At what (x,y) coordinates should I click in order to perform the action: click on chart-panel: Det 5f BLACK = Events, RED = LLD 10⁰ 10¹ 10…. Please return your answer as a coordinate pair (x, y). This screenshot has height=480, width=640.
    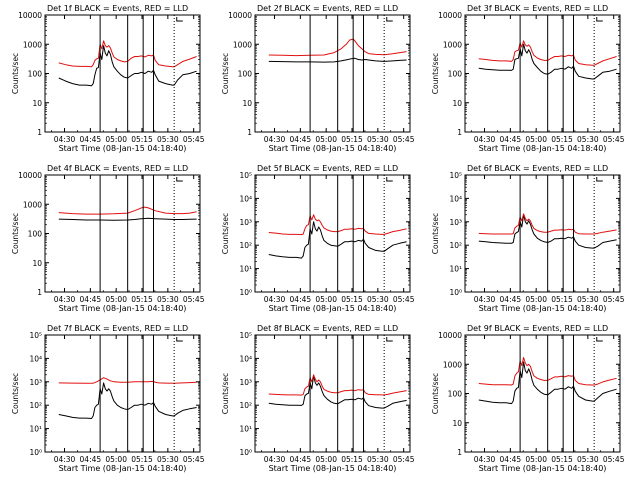
    Looking at the image, I should click on (318, 238).